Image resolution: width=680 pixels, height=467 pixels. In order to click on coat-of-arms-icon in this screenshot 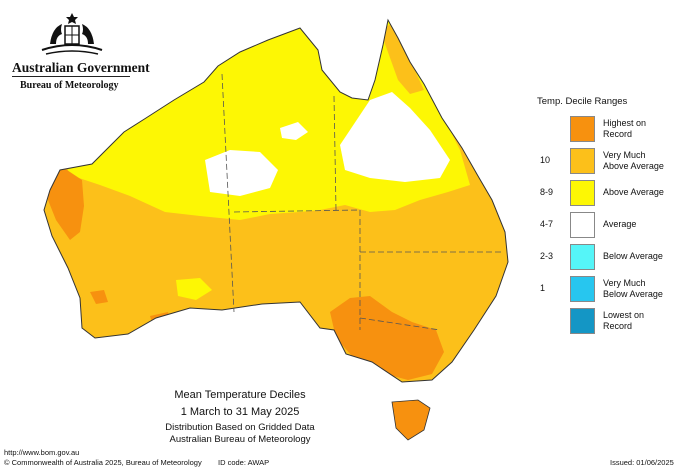, I will do `click(72, 34)`.